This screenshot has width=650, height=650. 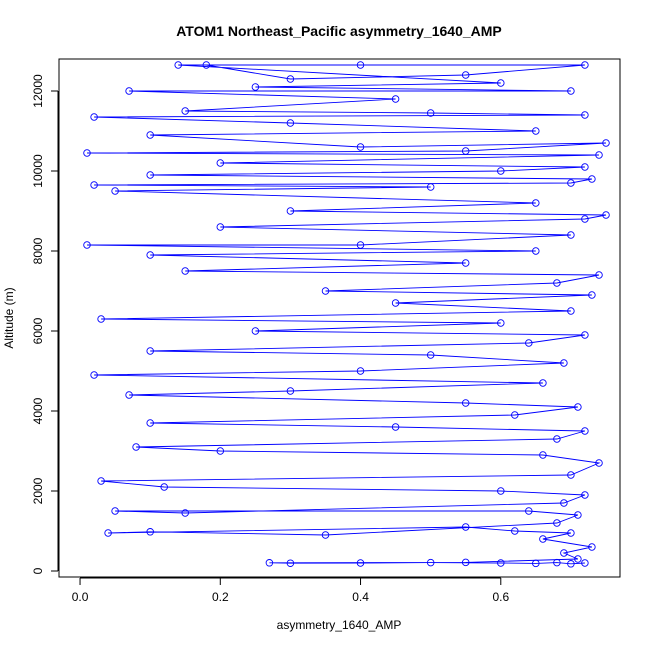 I want to click on y-tick-label: 12000, so click(x=38, y=91).